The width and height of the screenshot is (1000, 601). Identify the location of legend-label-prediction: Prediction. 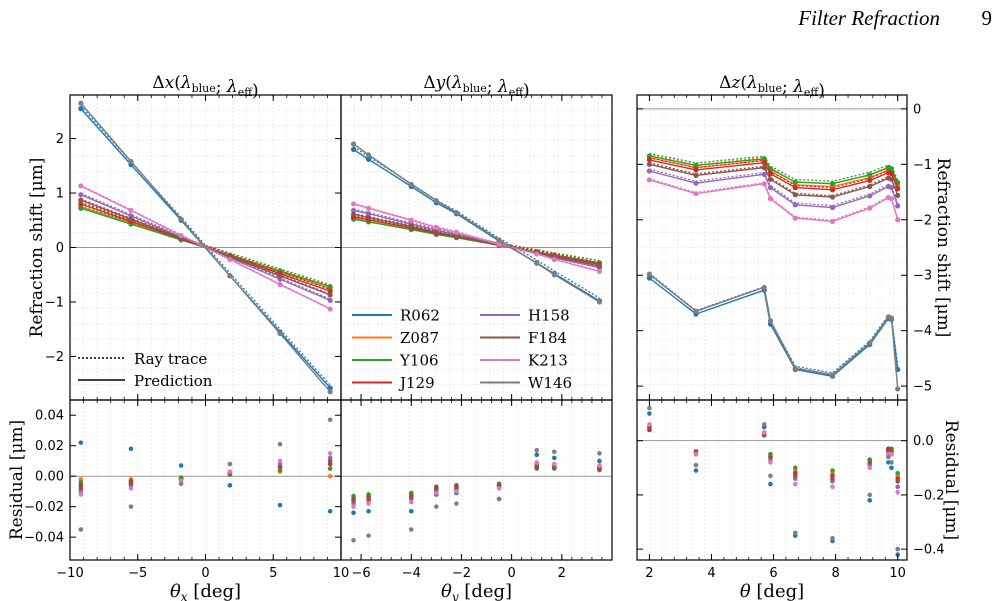
(173, 381).